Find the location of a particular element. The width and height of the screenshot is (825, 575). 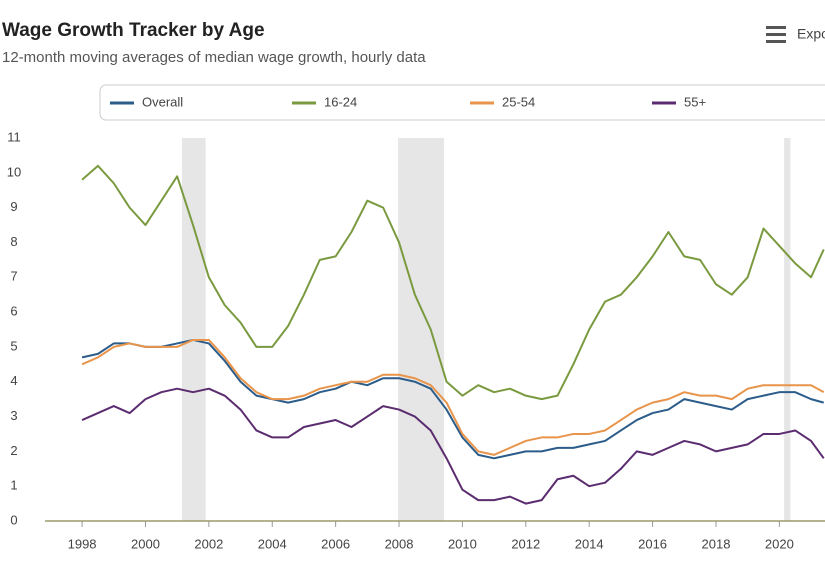

x-tick-label: 2008 is located at coordinates (399, 543).